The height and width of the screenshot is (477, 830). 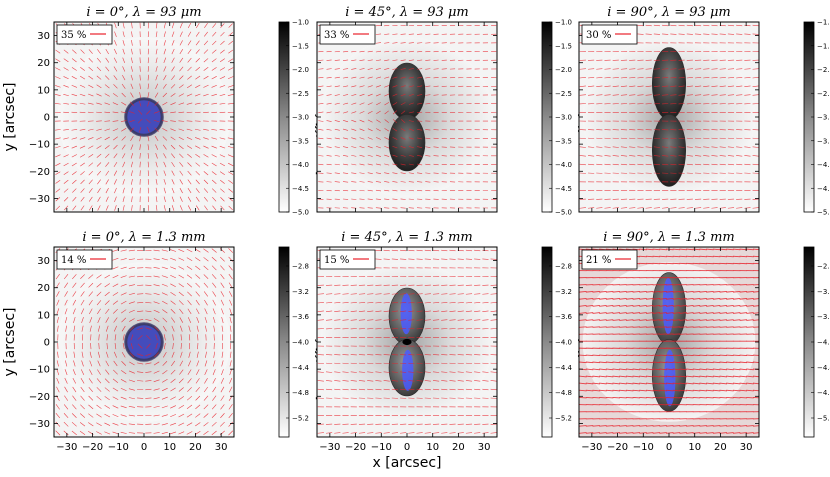 I want to click on legend-label: 33 %, so click(x=336, y=35).